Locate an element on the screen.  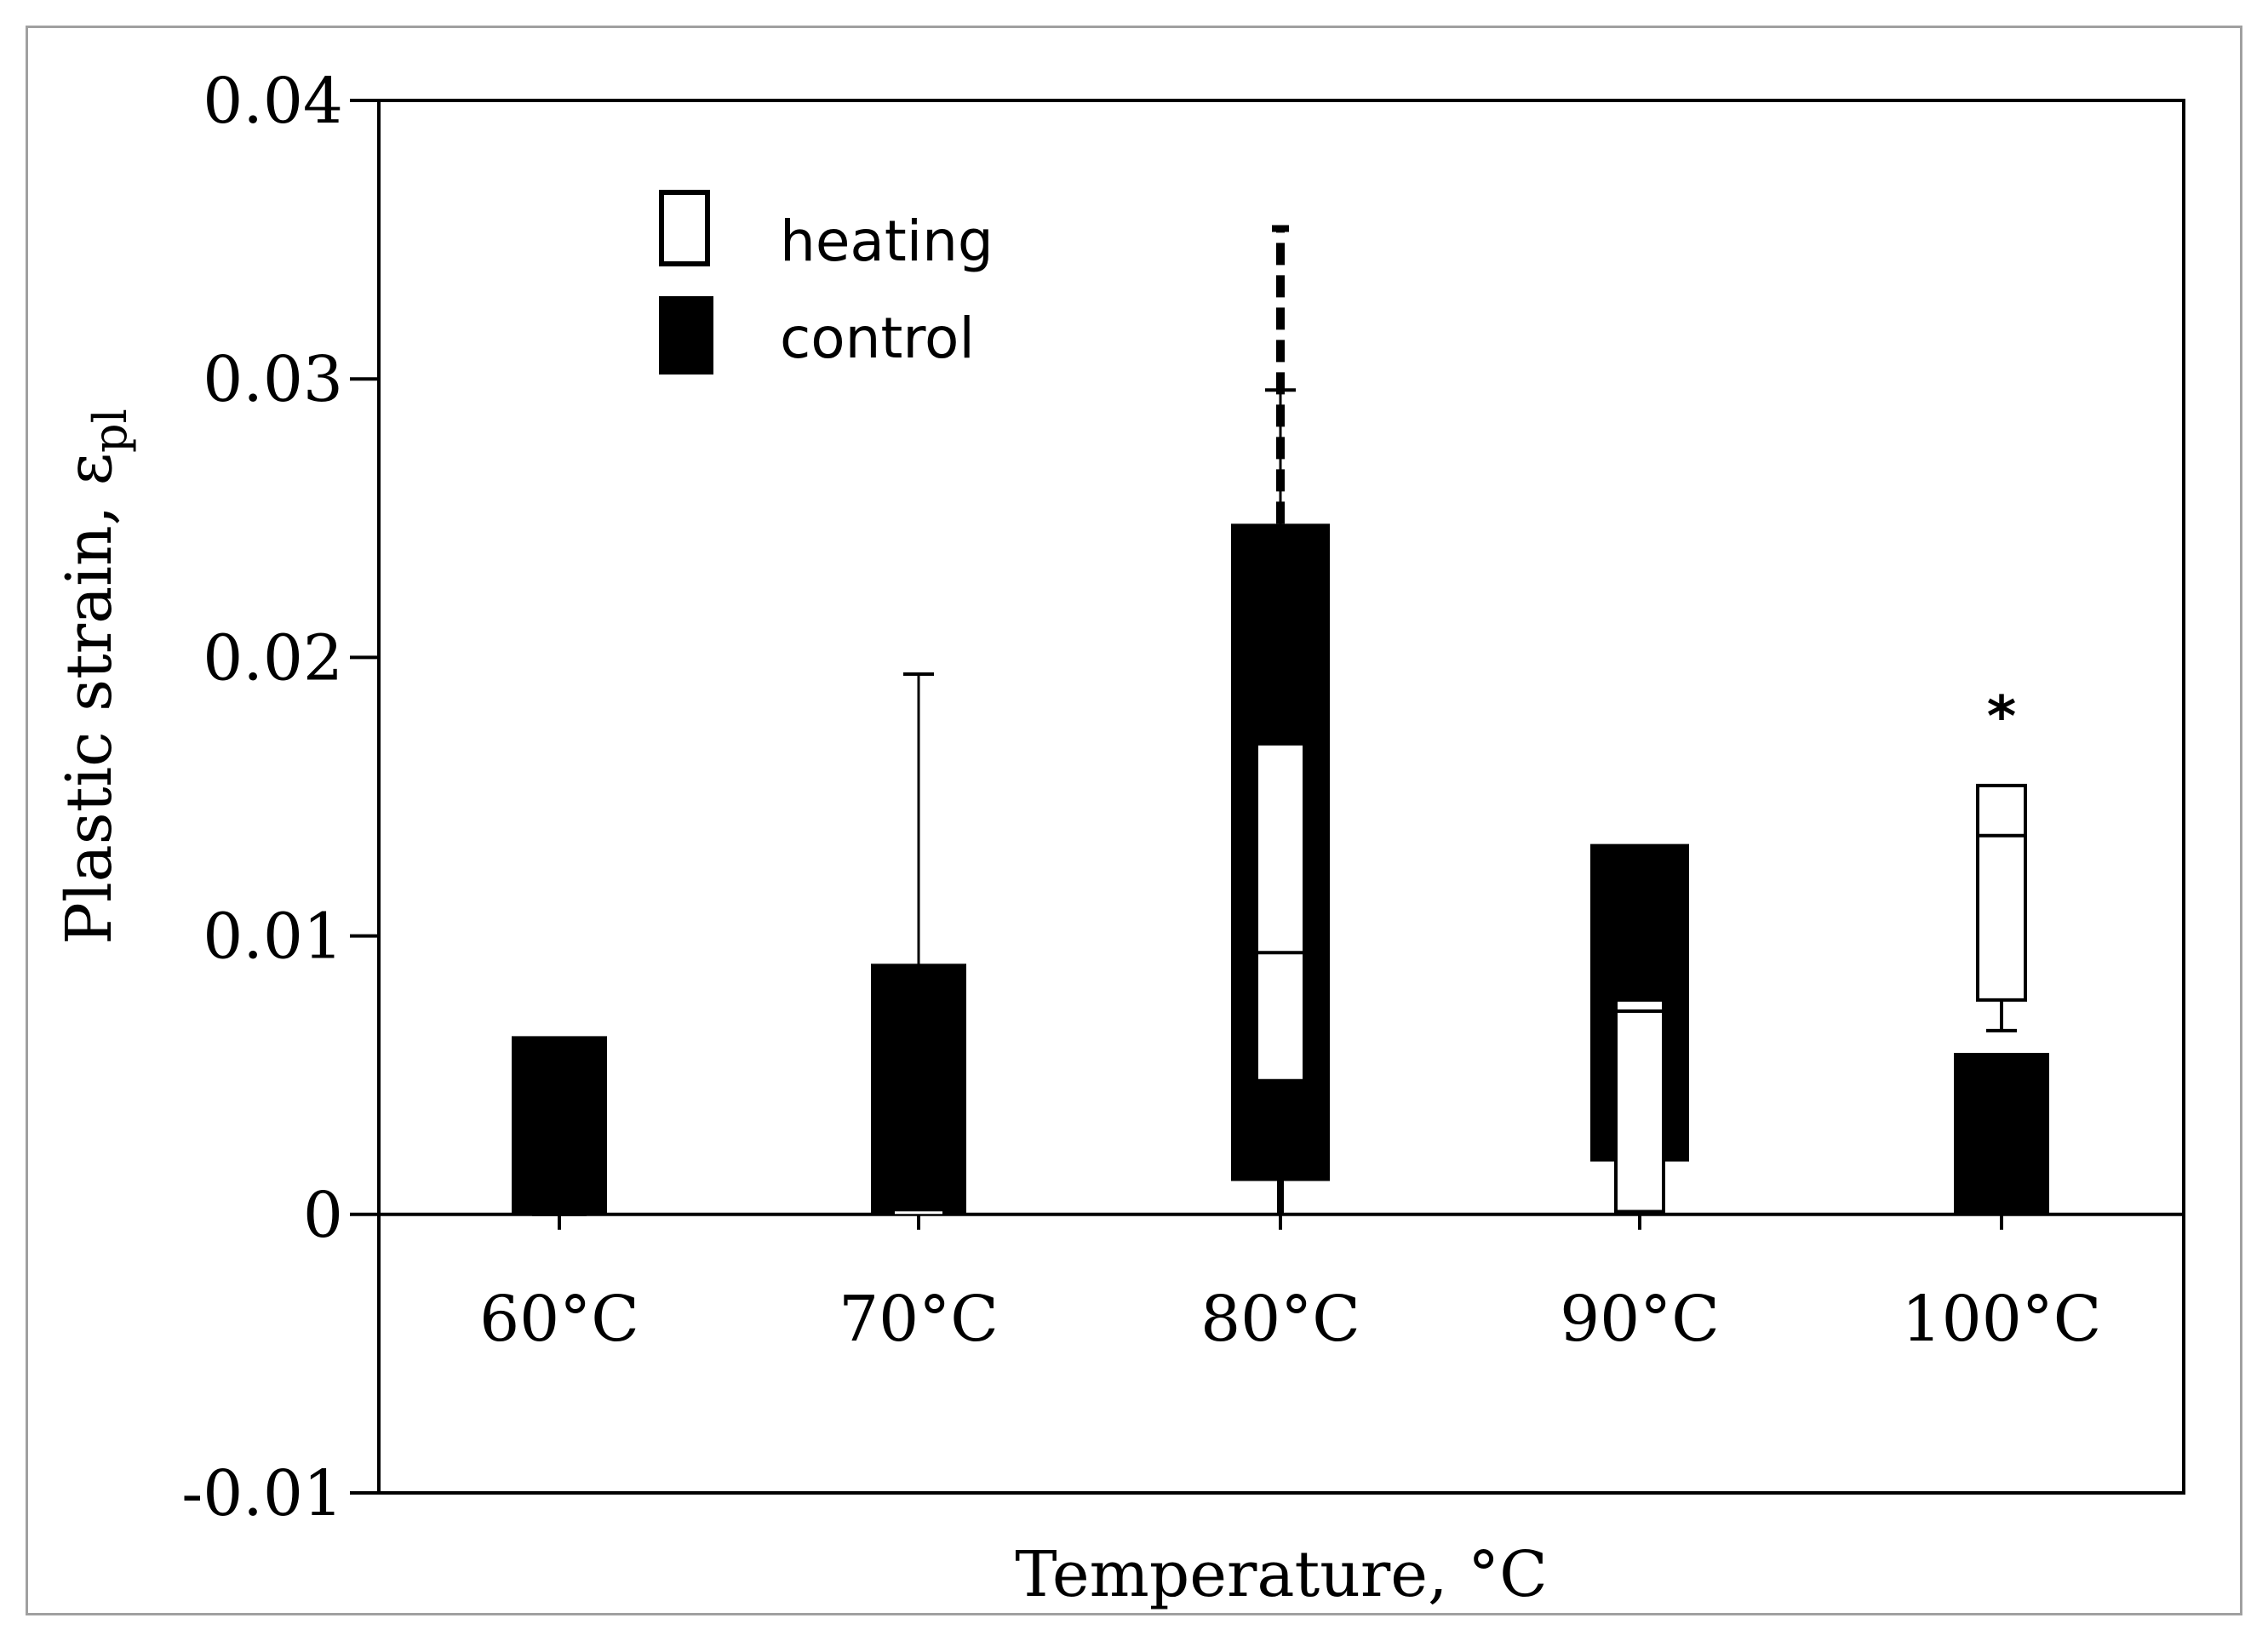
x-tick-label: 60°C is located at coordinates (559, 1319).